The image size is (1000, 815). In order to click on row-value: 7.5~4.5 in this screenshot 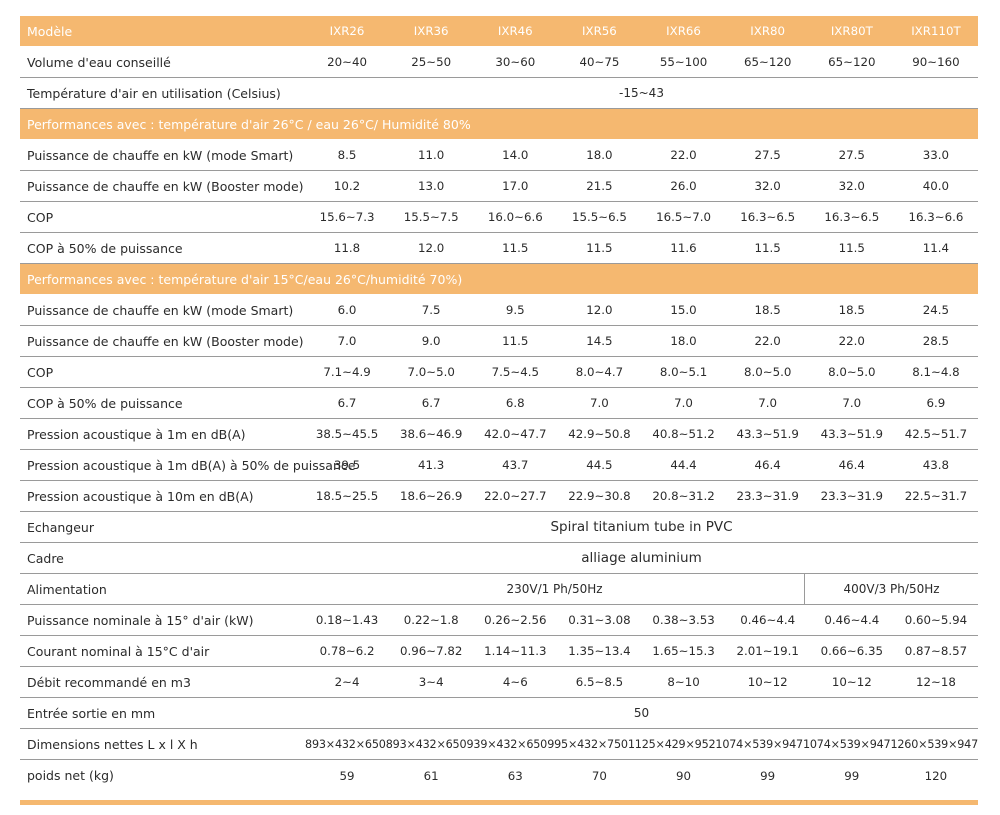, I will do `click(515, 372)`.